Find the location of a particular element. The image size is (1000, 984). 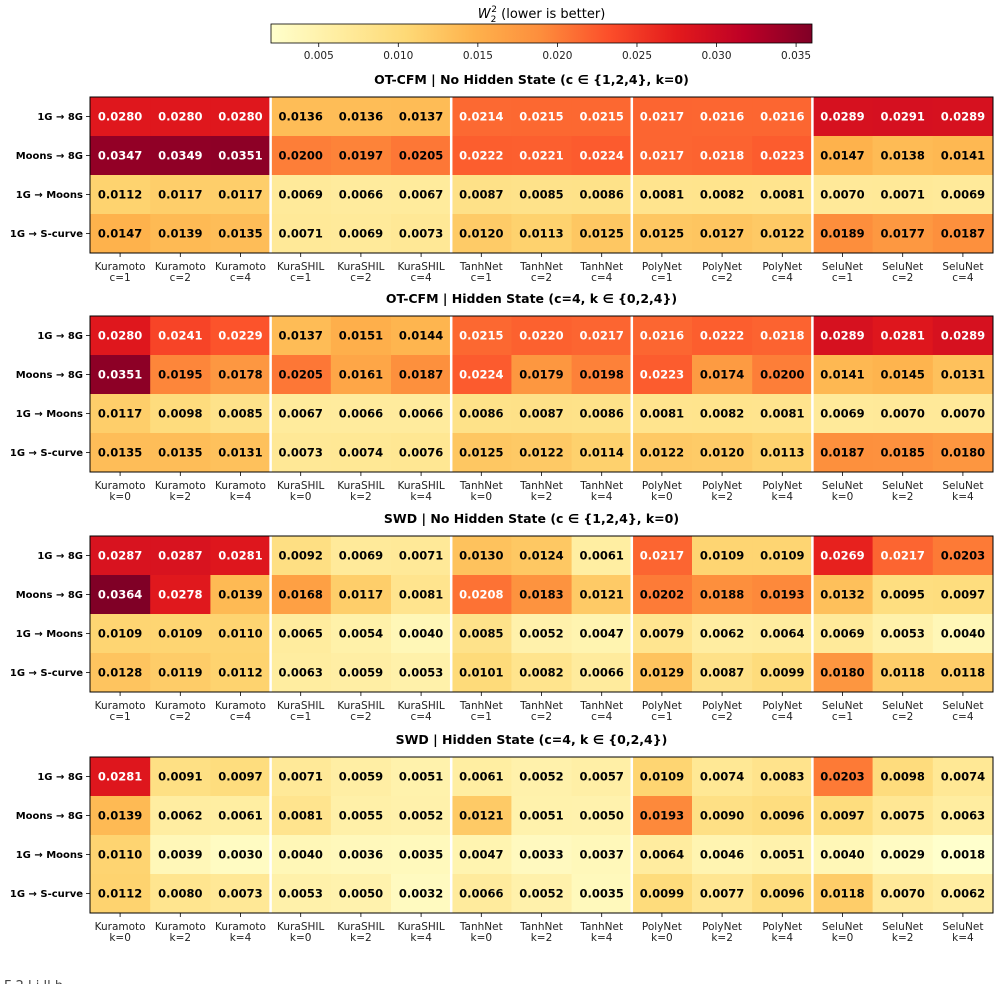

cell-value-label: 0.0180 is located at coordinates (842, 673).